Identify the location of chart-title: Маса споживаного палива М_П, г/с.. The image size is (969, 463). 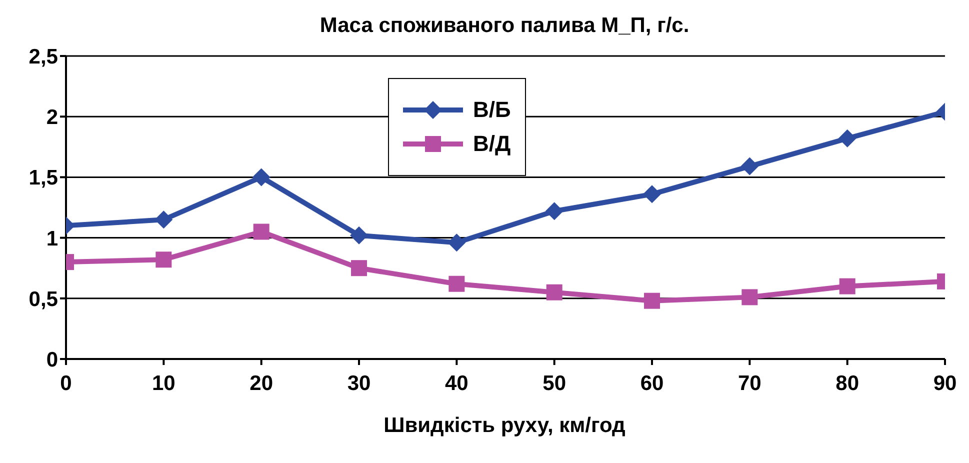
(504, 26).